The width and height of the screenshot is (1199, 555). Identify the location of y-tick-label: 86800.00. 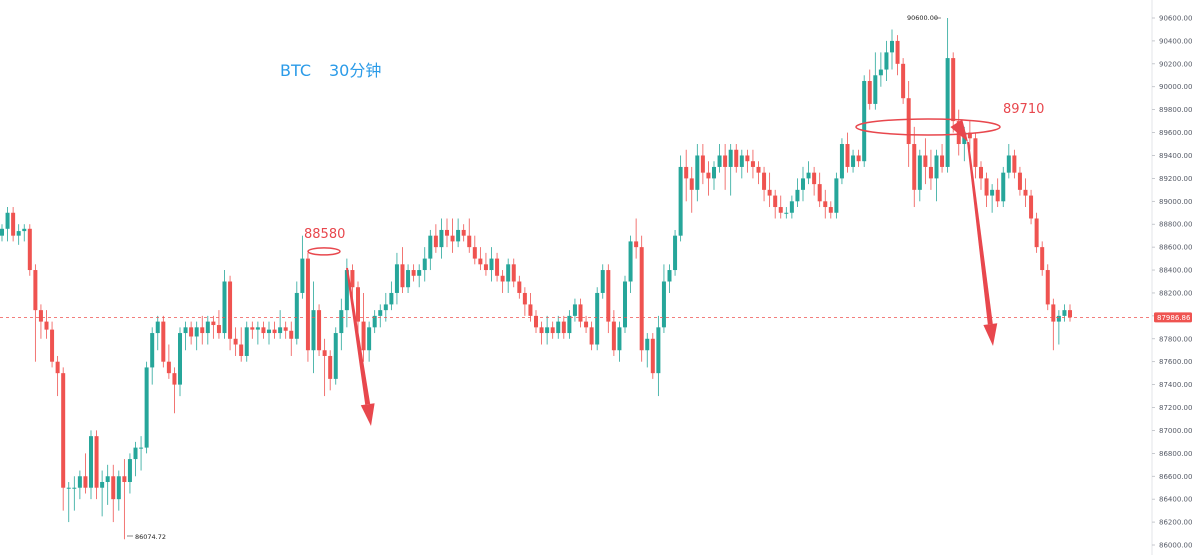
(1175, 454).